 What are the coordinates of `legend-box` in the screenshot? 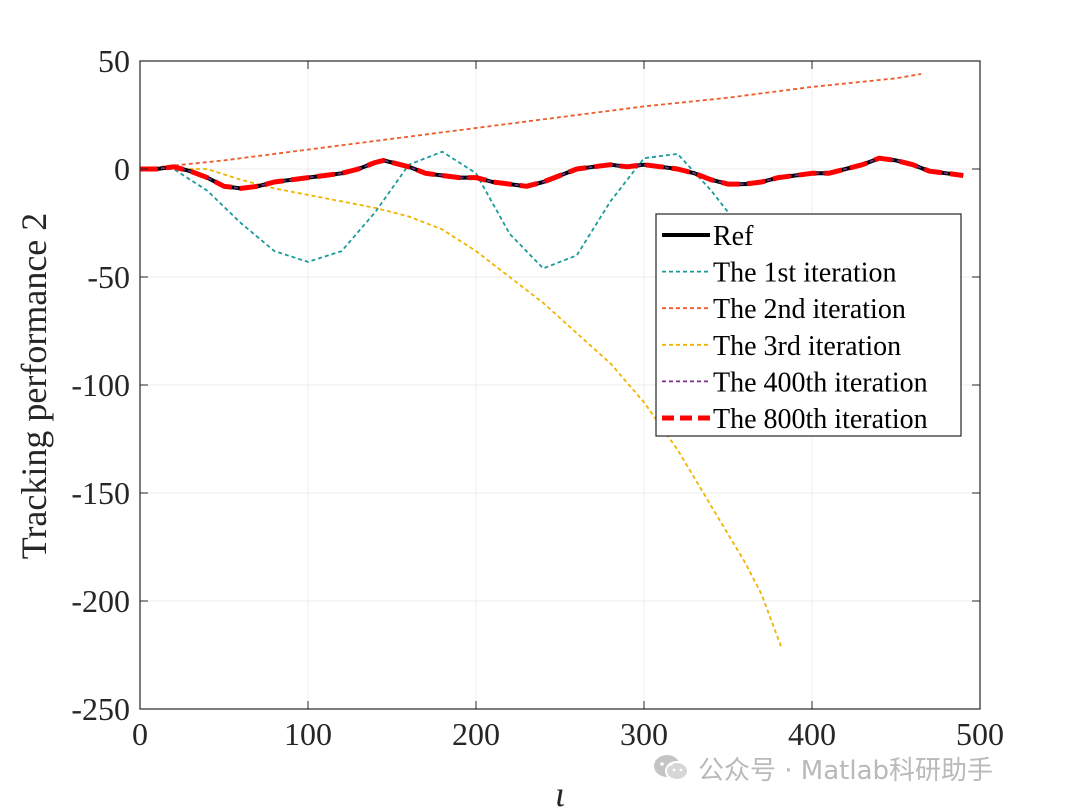 It's located at (808, 325).